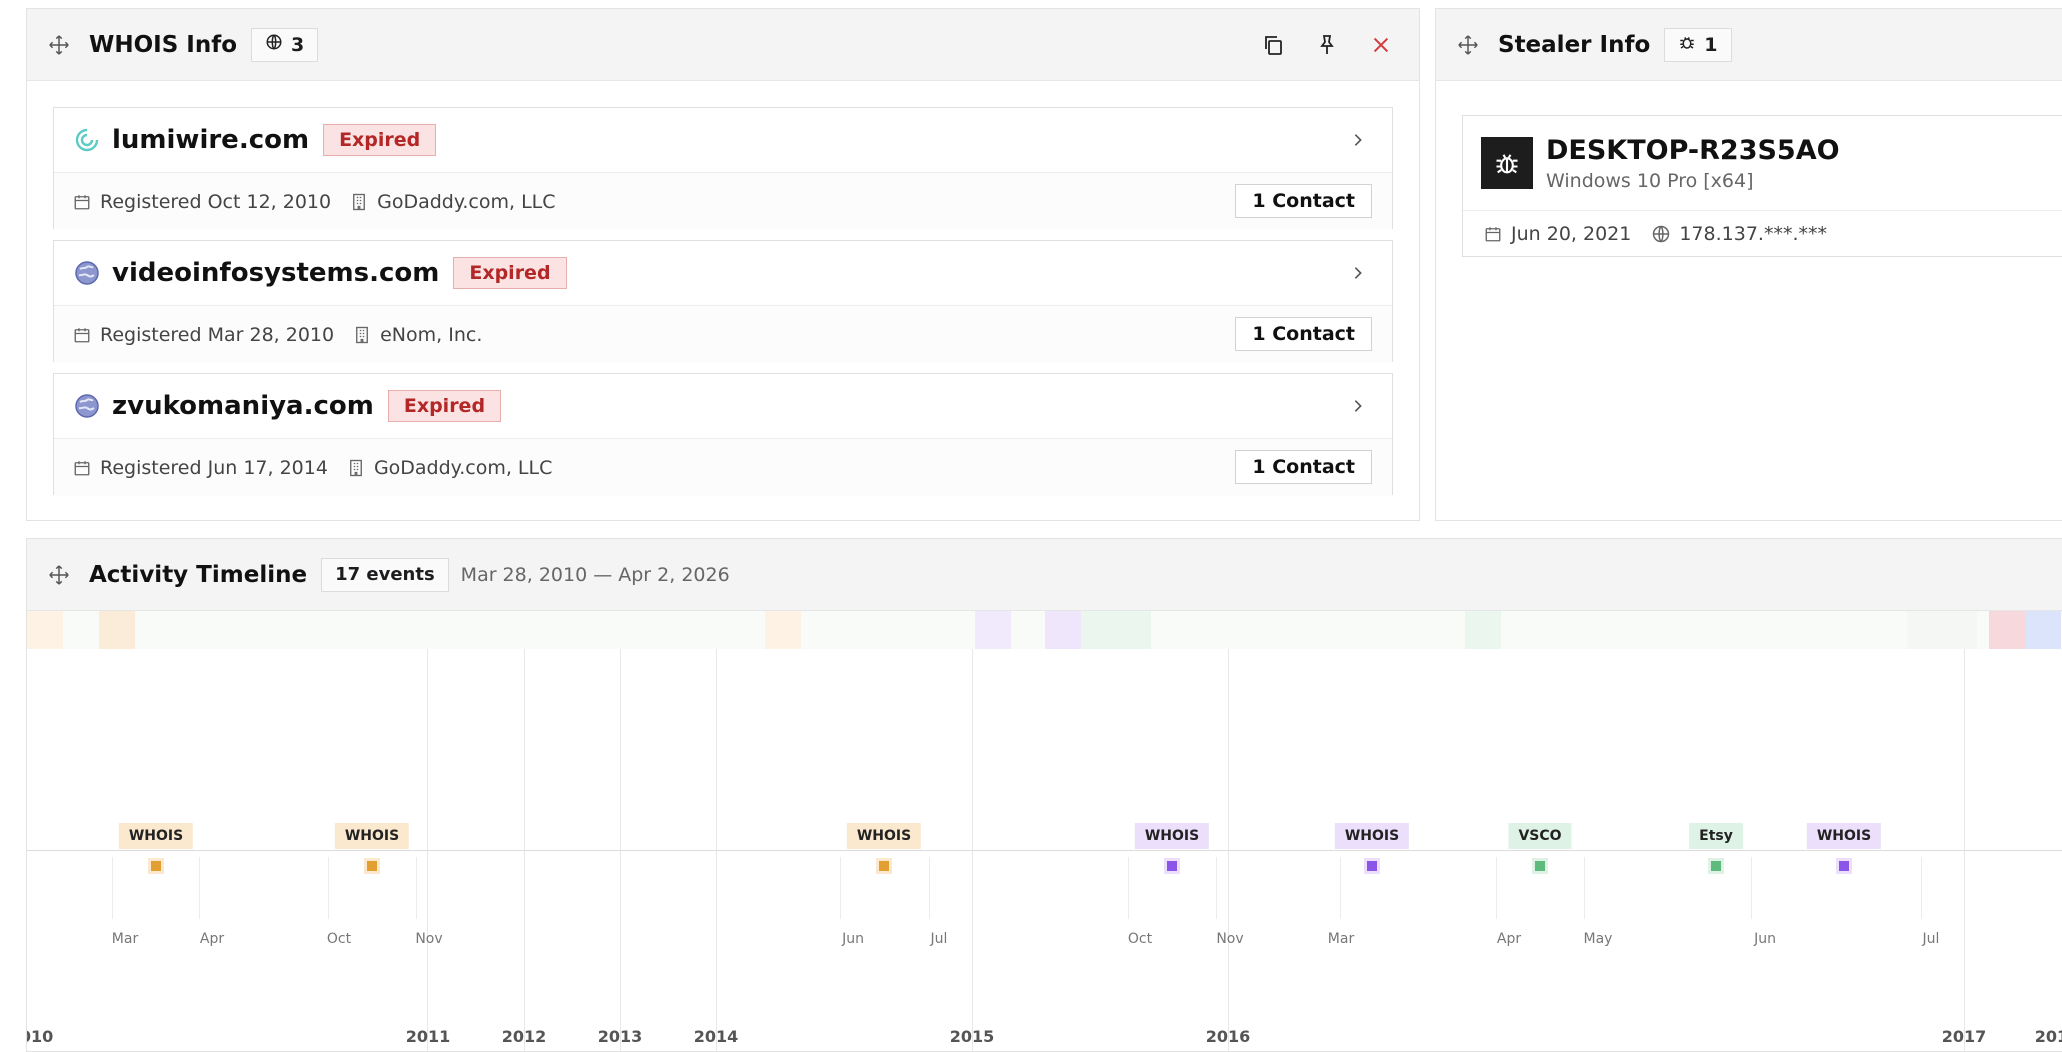 Image resolution: width=2062 pixels, height=1052 pixels. I want to click on close-icon, so click(1381, 45).